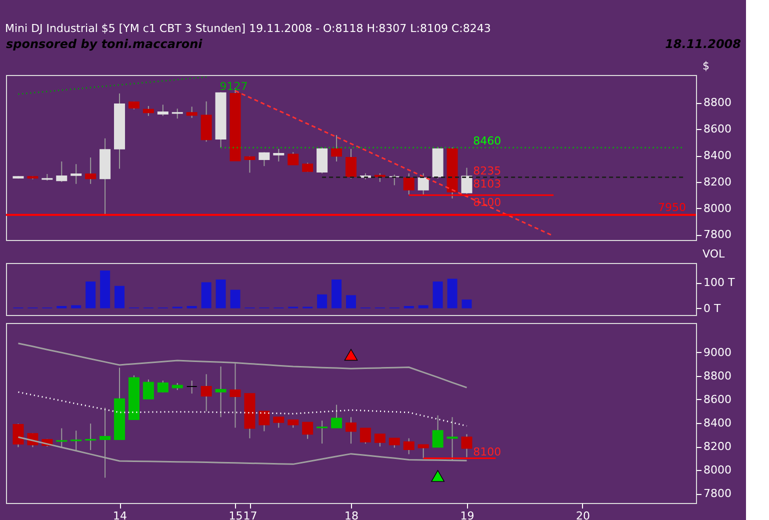 This screenshot has height=520, width=769. Describe the element at coordinates (487, 141) in the screenshot. I see `annotation: 8460` at that location.